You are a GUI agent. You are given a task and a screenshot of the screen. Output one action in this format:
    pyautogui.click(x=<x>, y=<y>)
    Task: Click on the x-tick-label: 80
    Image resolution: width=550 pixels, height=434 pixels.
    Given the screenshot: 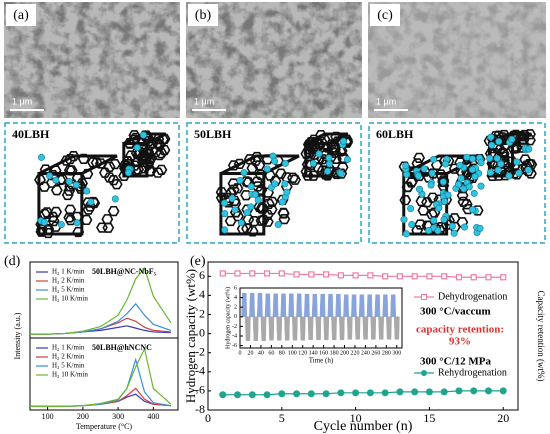 What is the action you would take?
    pyautogui.click(x=282, y=353)
    